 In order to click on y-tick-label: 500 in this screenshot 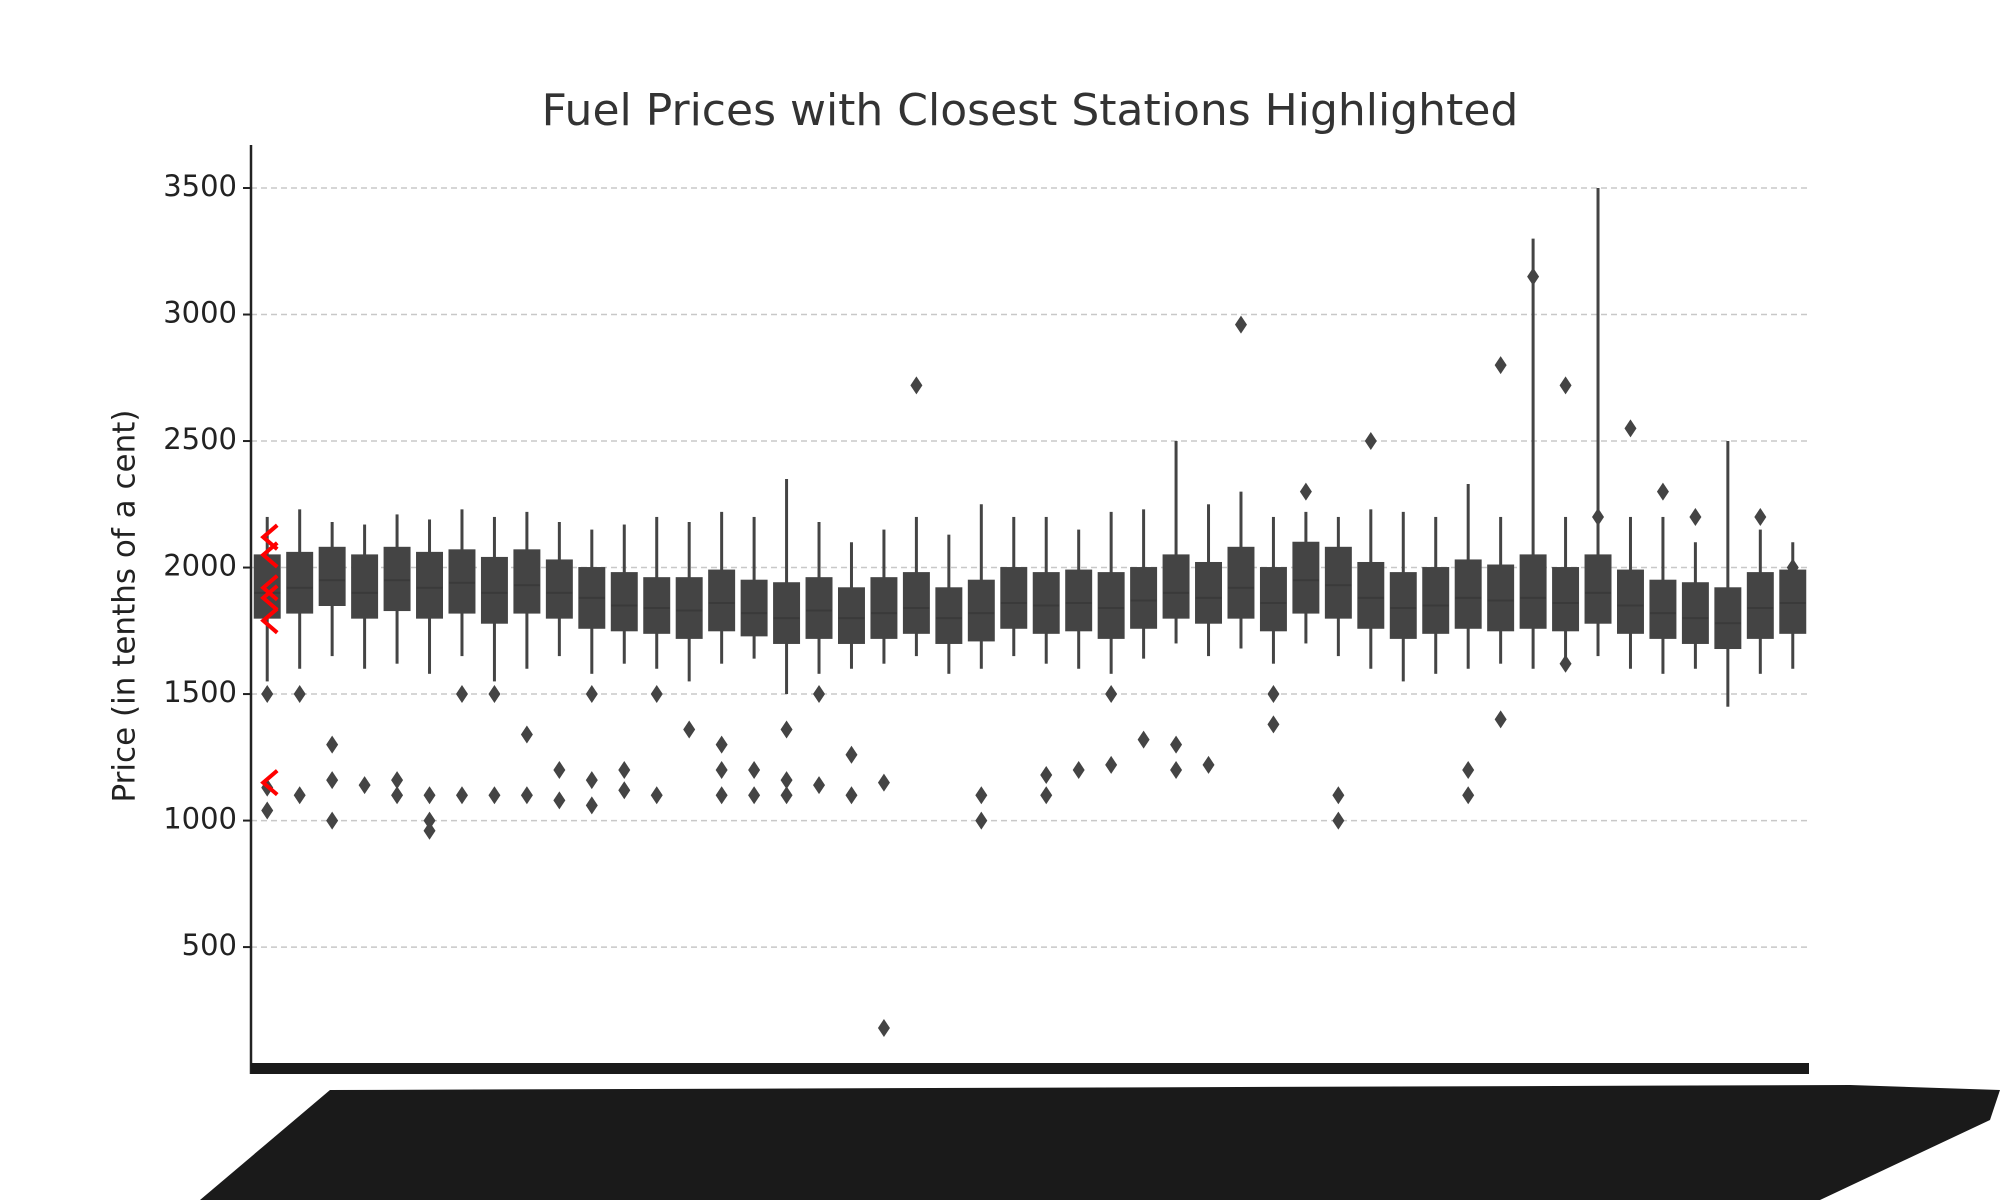, I will do `click(209, 945)`.